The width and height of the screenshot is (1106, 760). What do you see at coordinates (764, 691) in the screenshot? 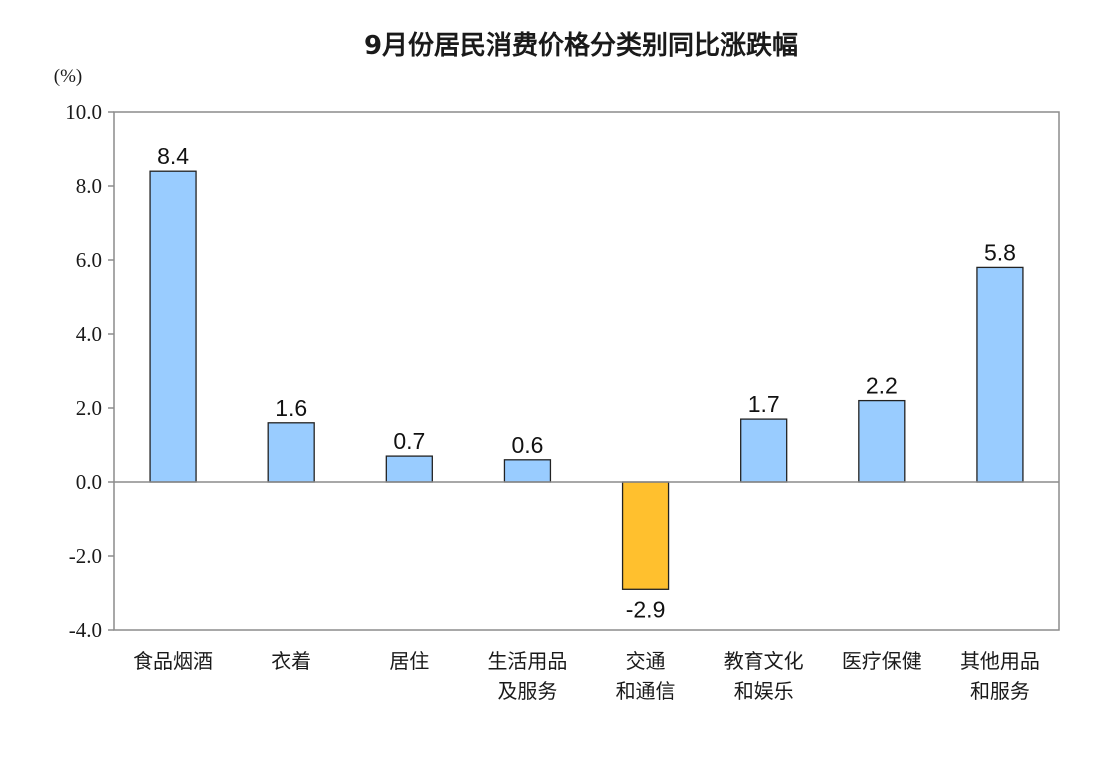
I see `x-tick-label: 和娱乐` at bounding box center [764, 691].